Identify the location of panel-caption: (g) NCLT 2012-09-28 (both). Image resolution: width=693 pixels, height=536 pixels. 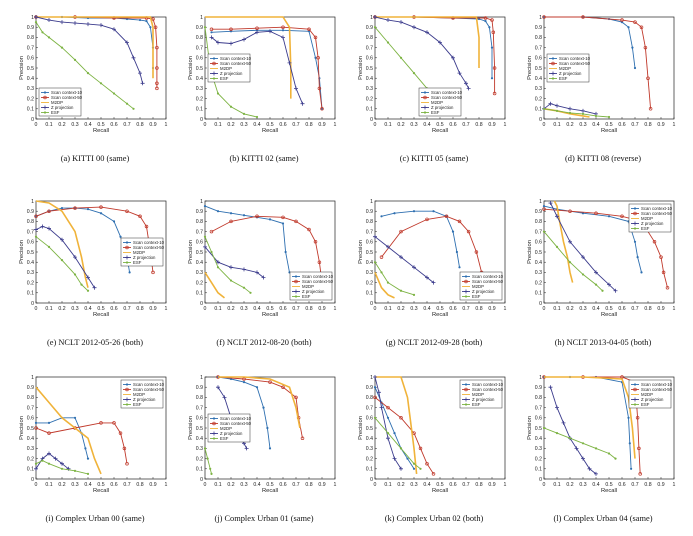
(434, 342).